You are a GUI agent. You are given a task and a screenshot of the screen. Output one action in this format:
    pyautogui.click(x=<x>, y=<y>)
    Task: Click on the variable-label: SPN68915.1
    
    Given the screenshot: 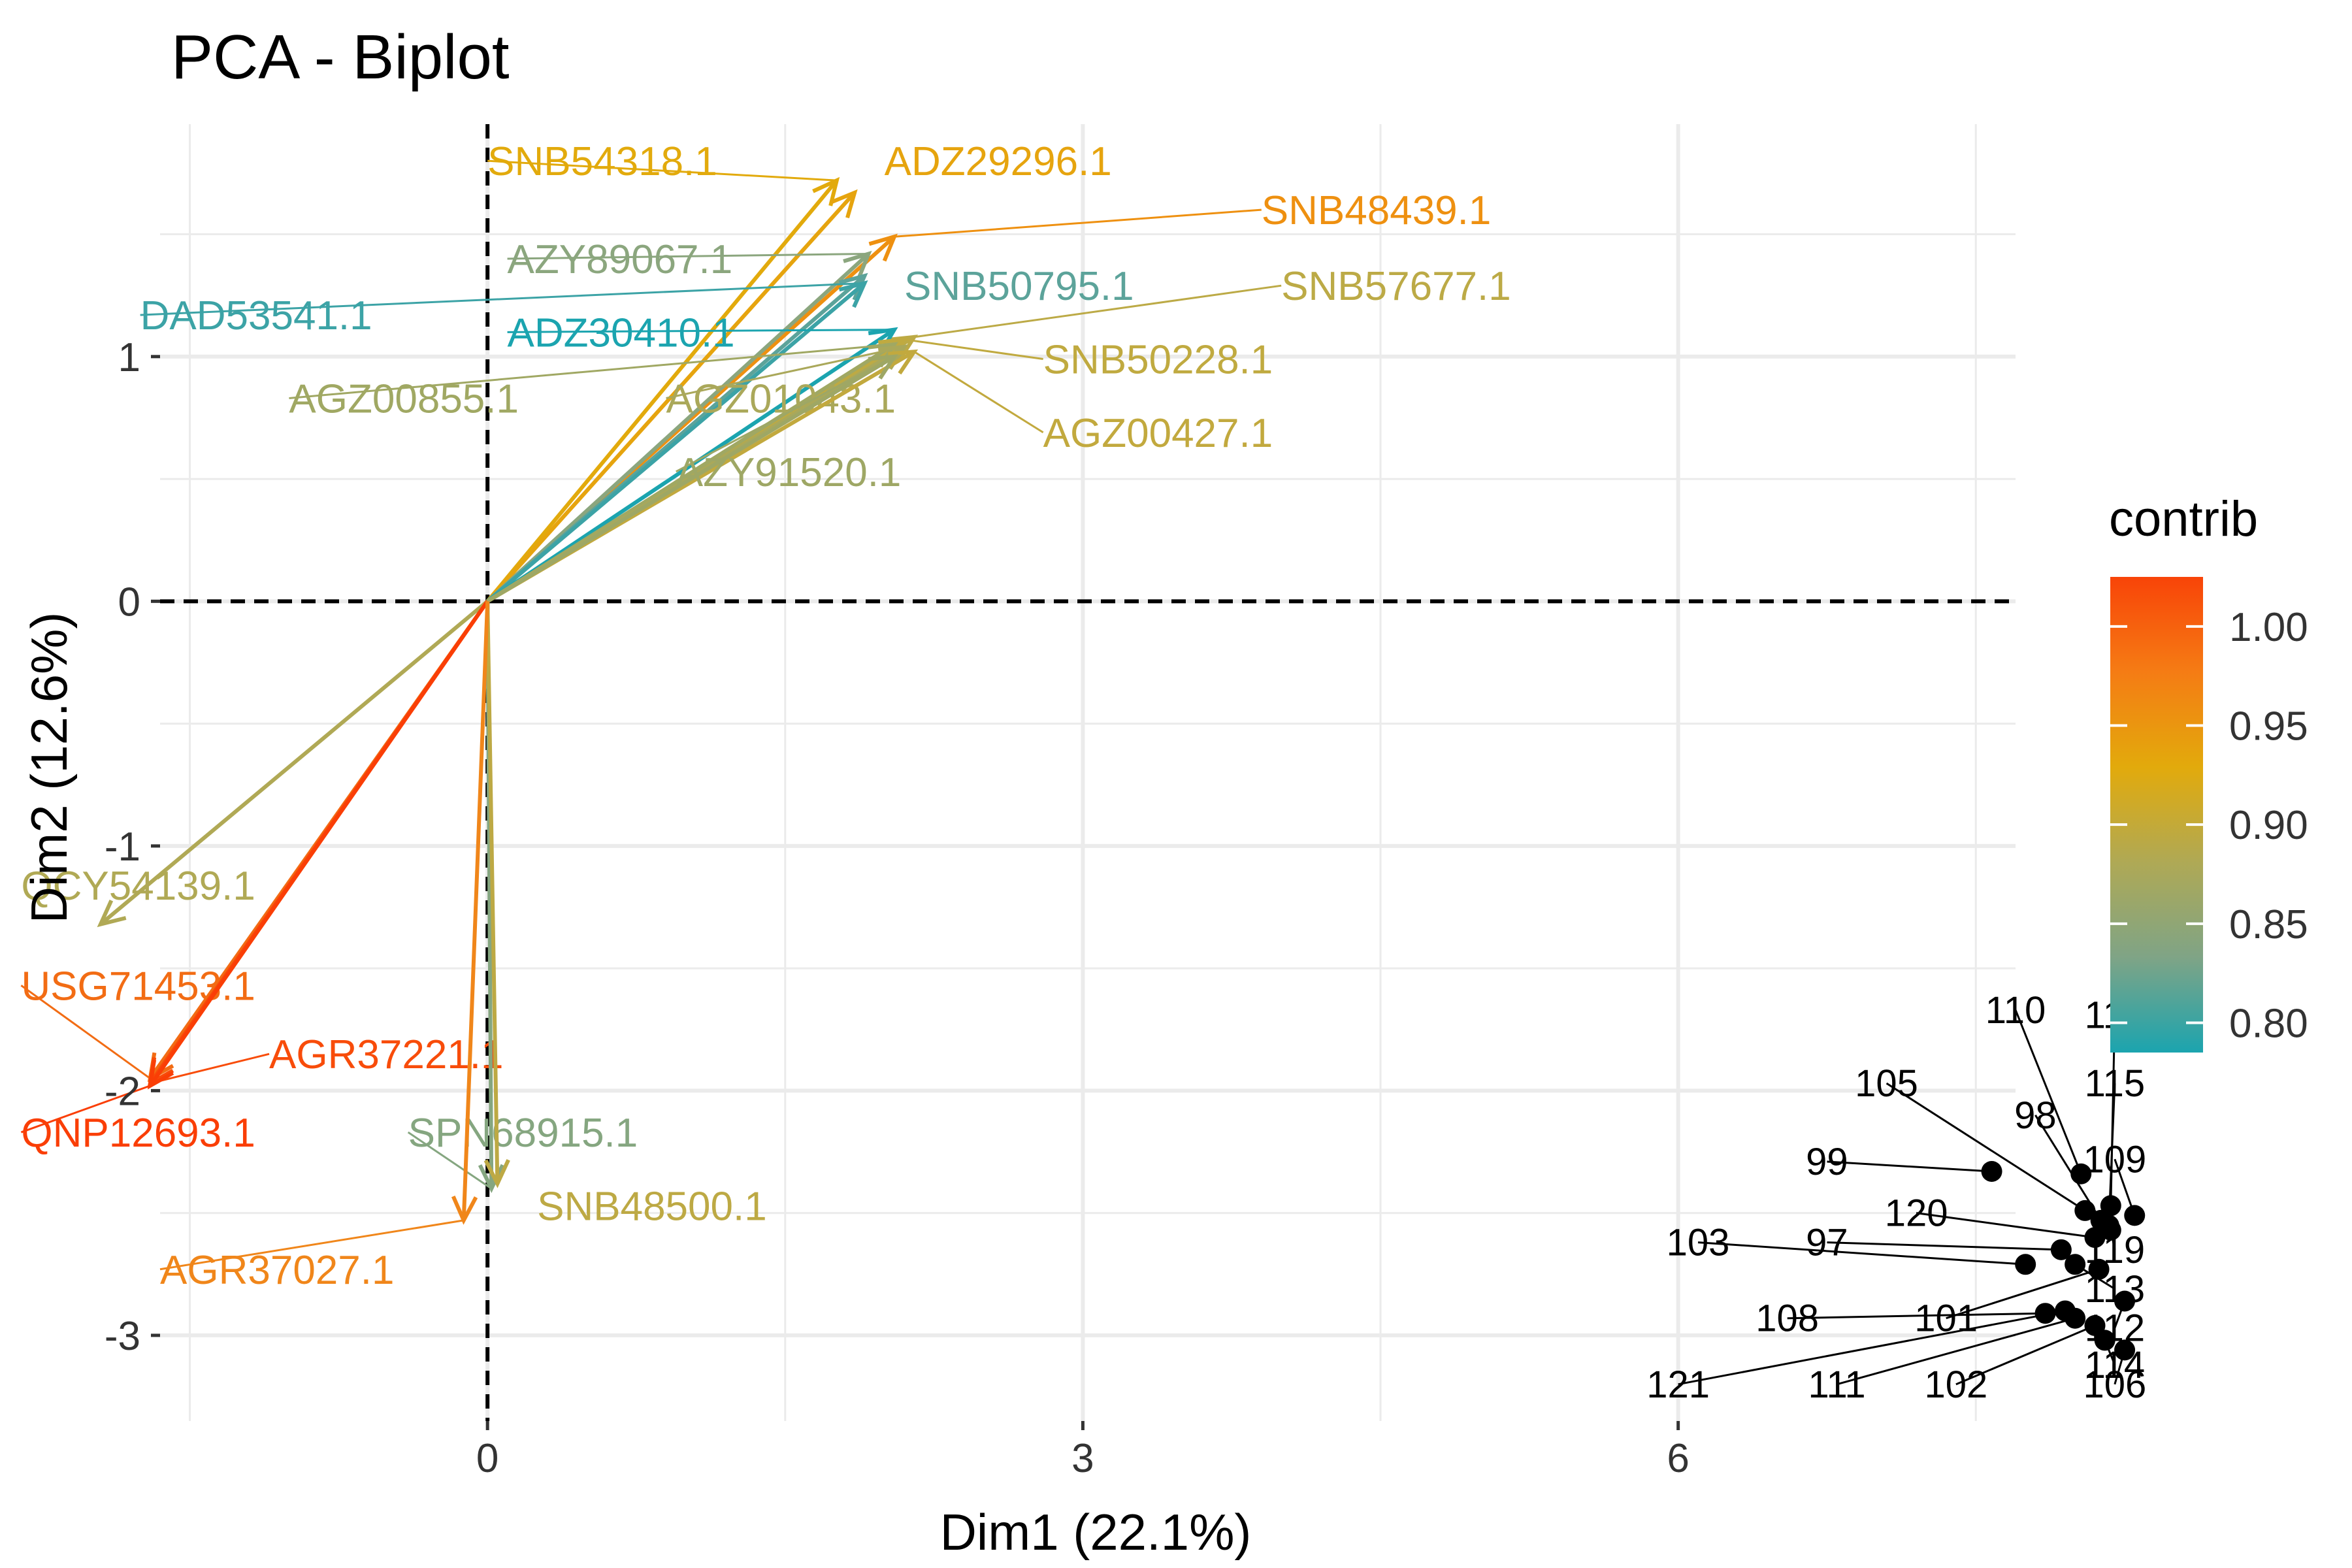 What is the action you would take?
    pyautogui.click(x=523, y=1133)
    